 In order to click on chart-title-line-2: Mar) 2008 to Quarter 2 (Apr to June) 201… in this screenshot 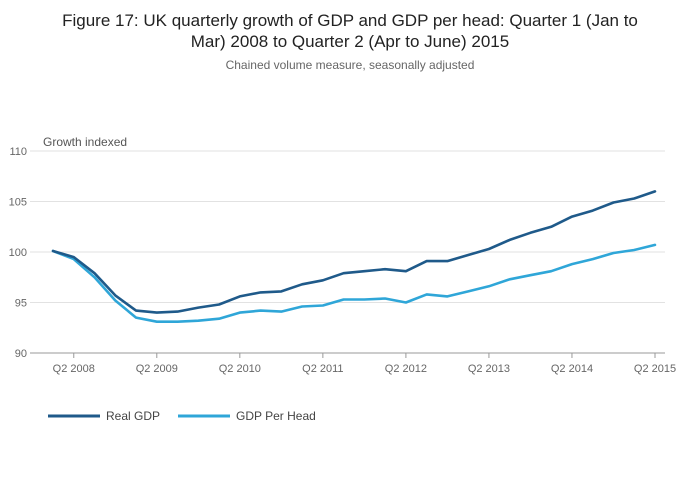, I will do `click(350, 41)`.